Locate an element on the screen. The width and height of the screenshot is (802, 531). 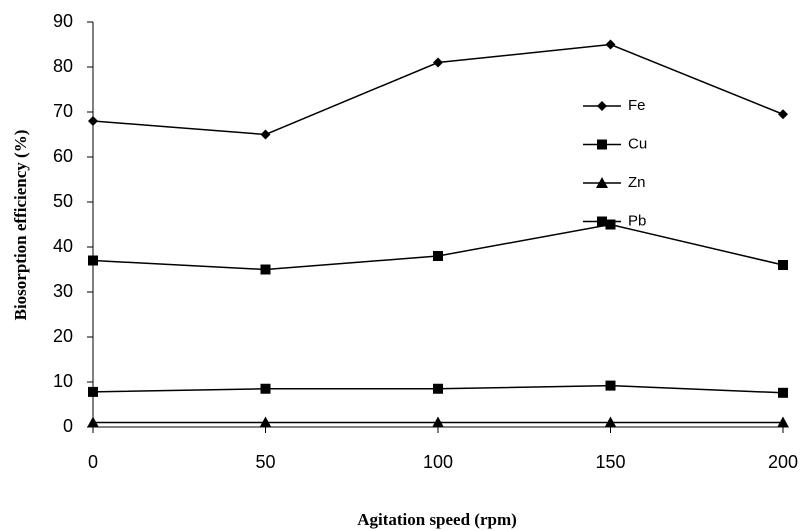
y-tick-label: 50 is located at coordinates (63, 201).